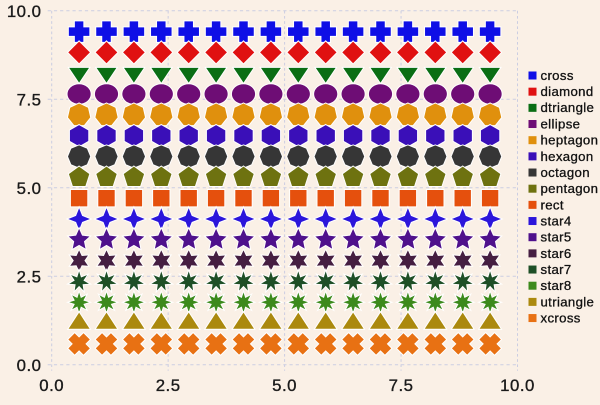 This screenshot has width=600, height=405. Describe the element at coordinates (570, 188) in the screenshot. I see `svg-text: pentagon` at that location.